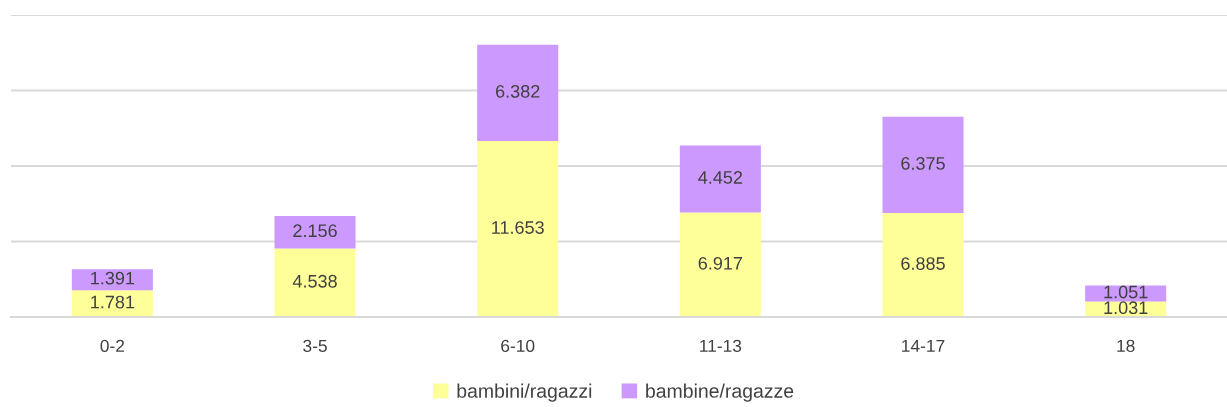  Describe the element at coordinates (923, 345) in the screenshot. I see `x-tick-label: 14-17` at that location.